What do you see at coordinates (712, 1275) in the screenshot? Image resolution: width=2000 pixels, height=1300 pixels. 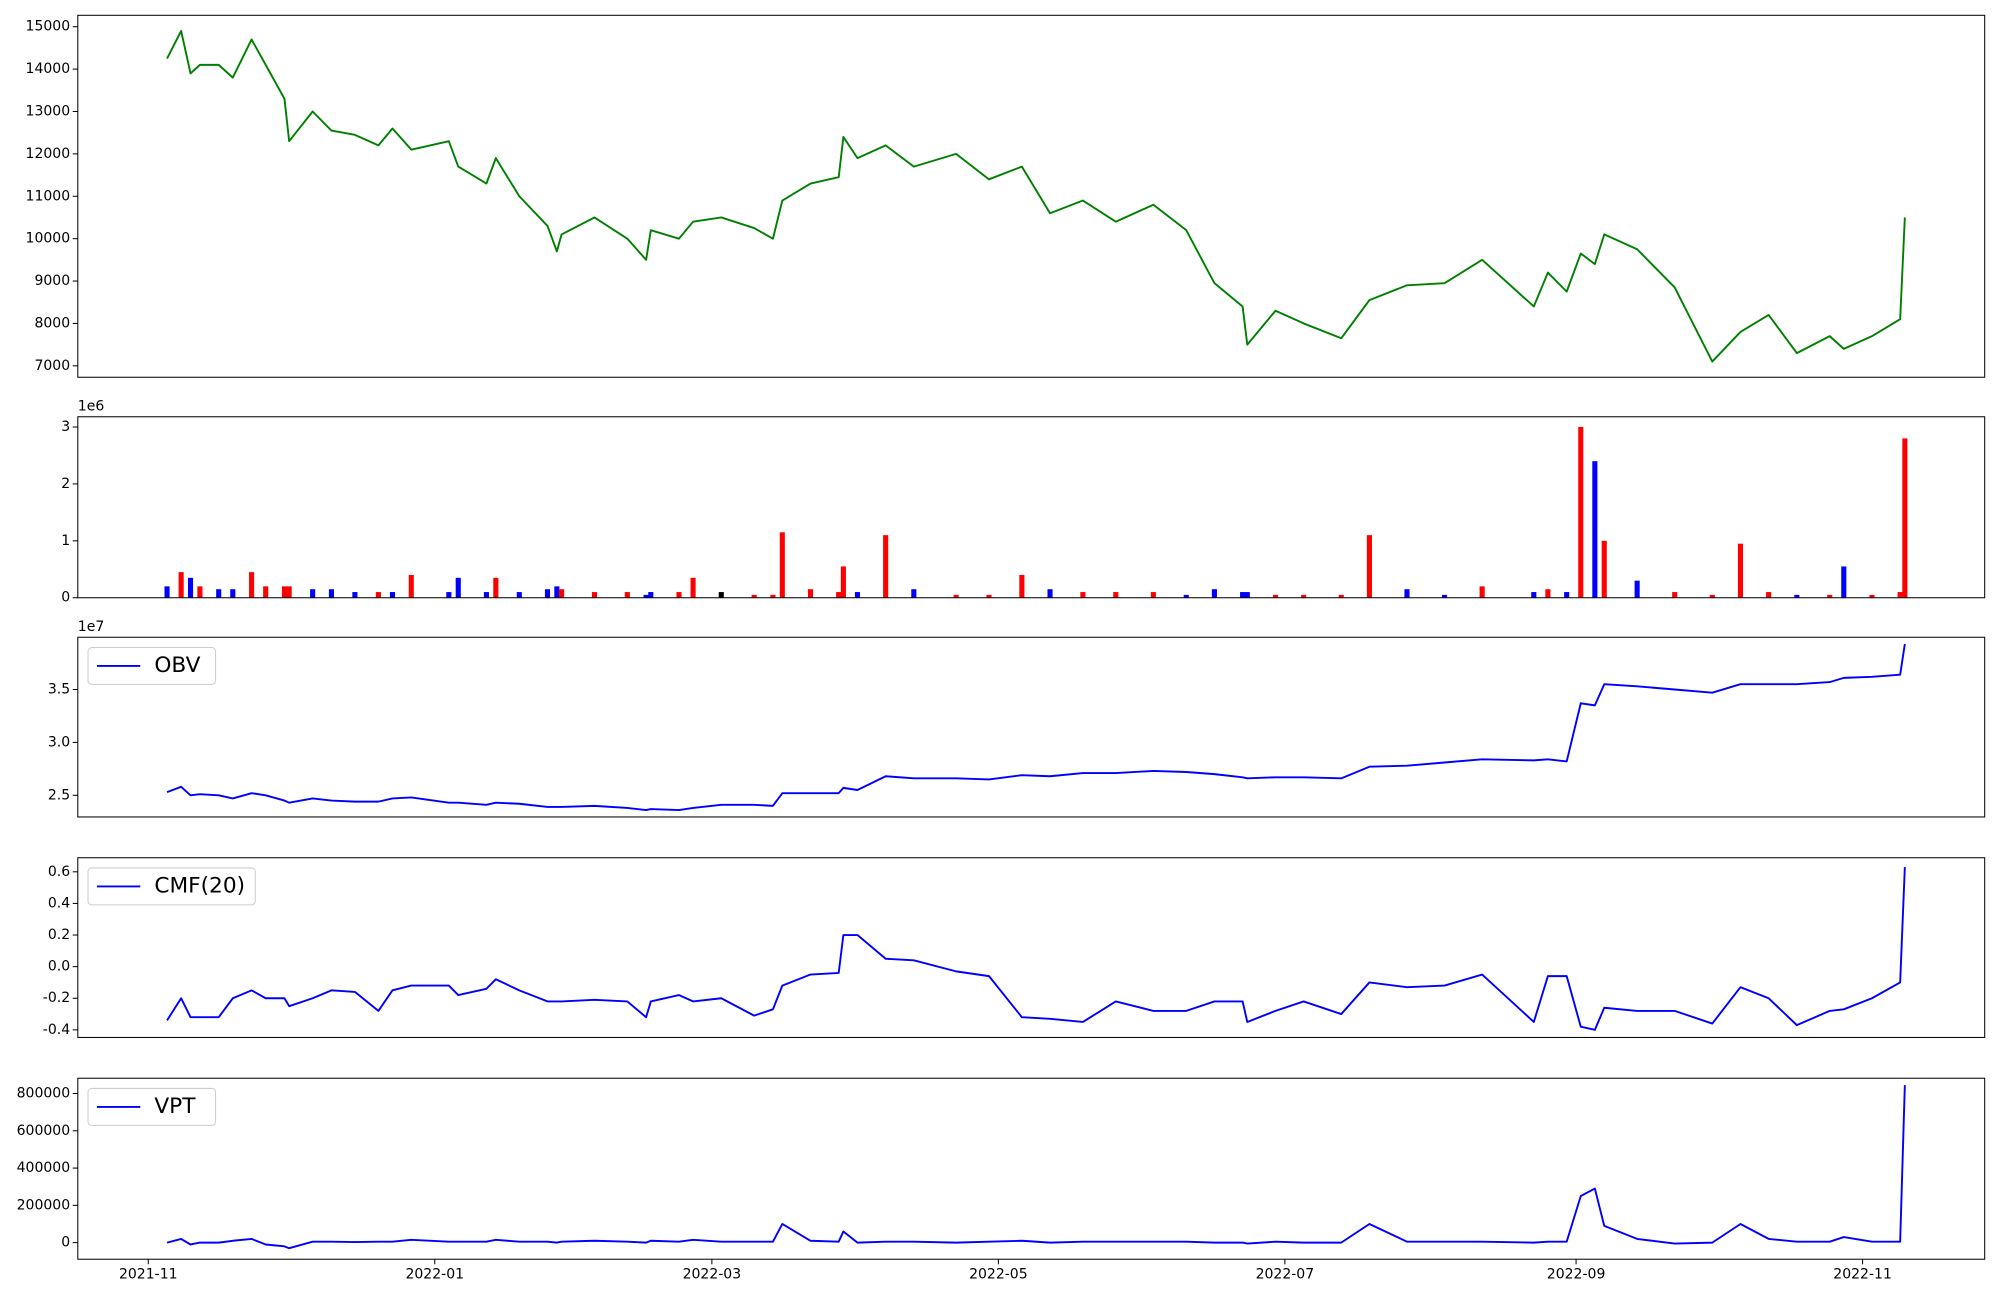 I see `x-tick-label: 2022-03` at bounding box center [712, 1275].